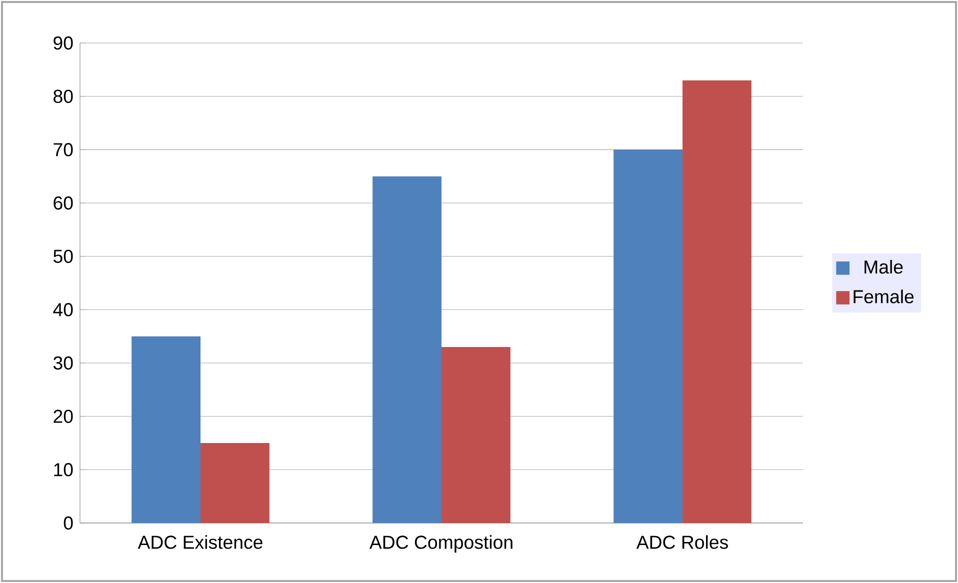  Describe the element at coordinates (63, 43) in the screenshot. I see `y-tick-label: 90` at that location.